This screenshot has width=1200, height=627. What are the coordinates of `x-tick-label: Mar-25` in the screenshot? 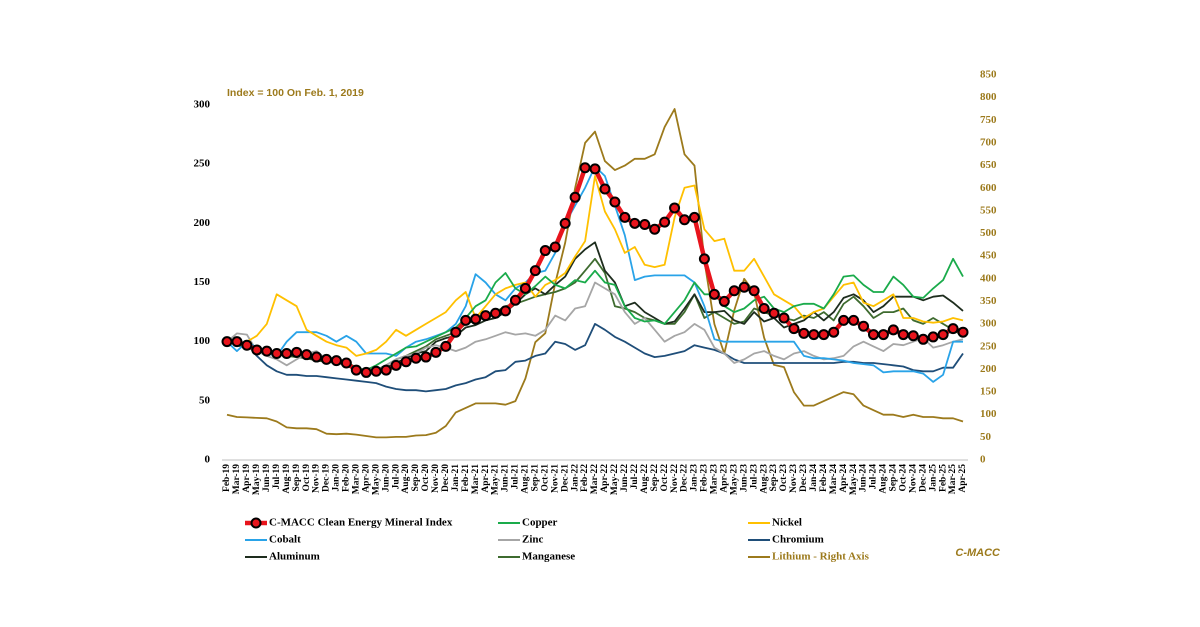 It's located at (953, 479).